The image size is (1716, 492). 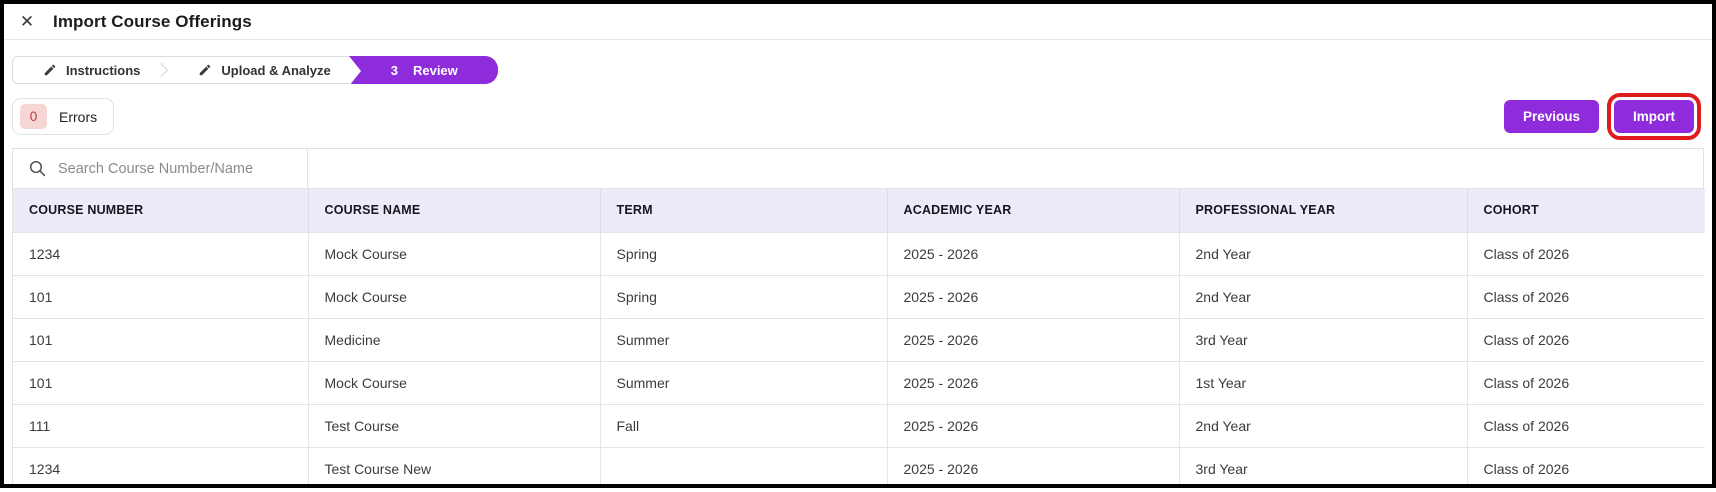 I want to click on search-row, so click(x=858, y=169).